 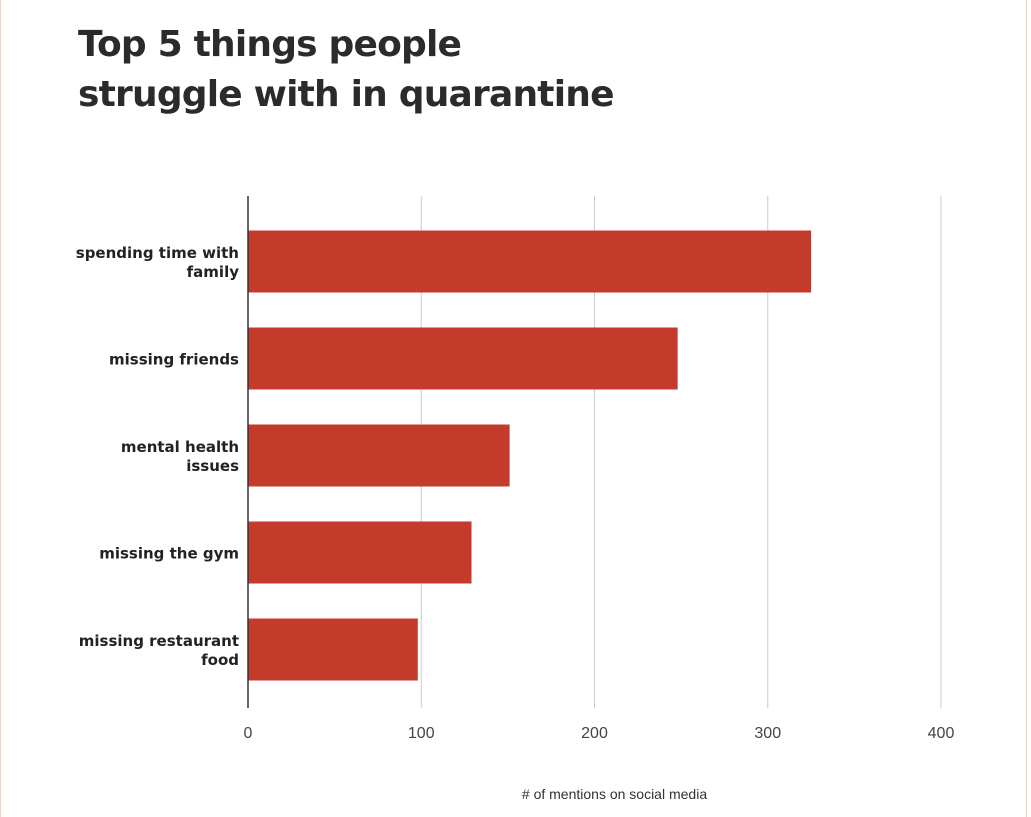 What do you see at coordinates (614, 794) in the screenshot?
I see `x-axis-label: # of mentions on social media` at bounding box center [614, 794].